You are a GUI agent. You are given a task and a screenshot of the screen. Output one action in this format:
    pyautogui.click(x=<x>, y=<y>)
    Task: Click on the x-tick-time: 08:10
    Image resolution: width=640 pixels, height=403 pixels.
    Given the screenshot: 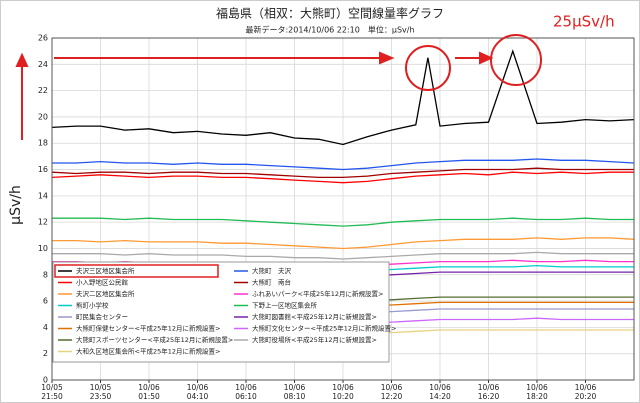 What is the action you would take?
    pyautogui.click(x=295, y=396)
    